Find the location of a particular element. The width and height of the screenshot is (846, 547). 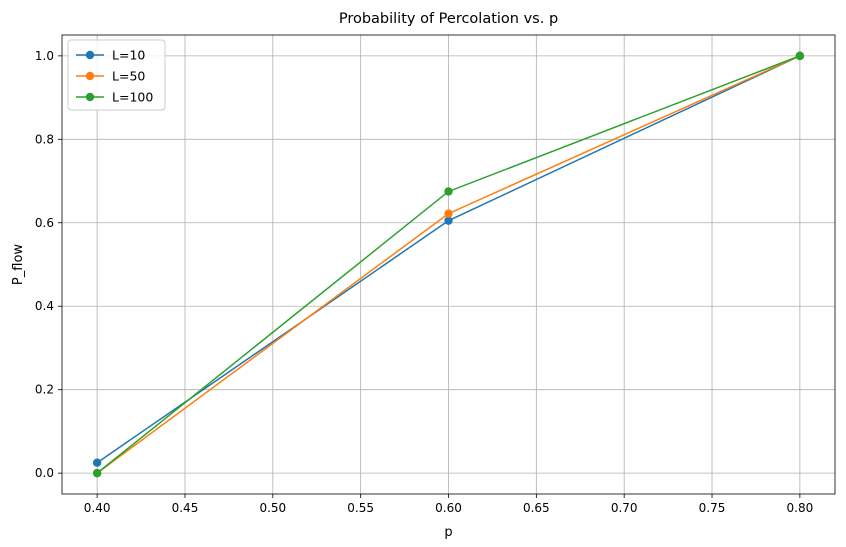

legend-item: L=50 is located at coordinates (110, 76).